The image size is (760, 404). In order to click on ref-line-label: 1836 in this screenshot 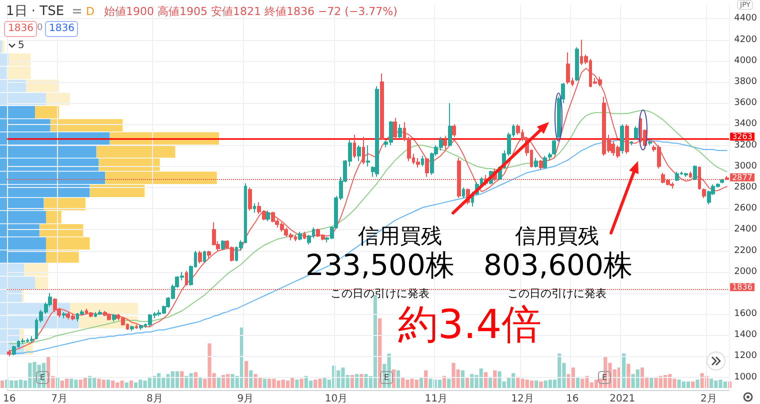, I will do `click(742, 287)`.